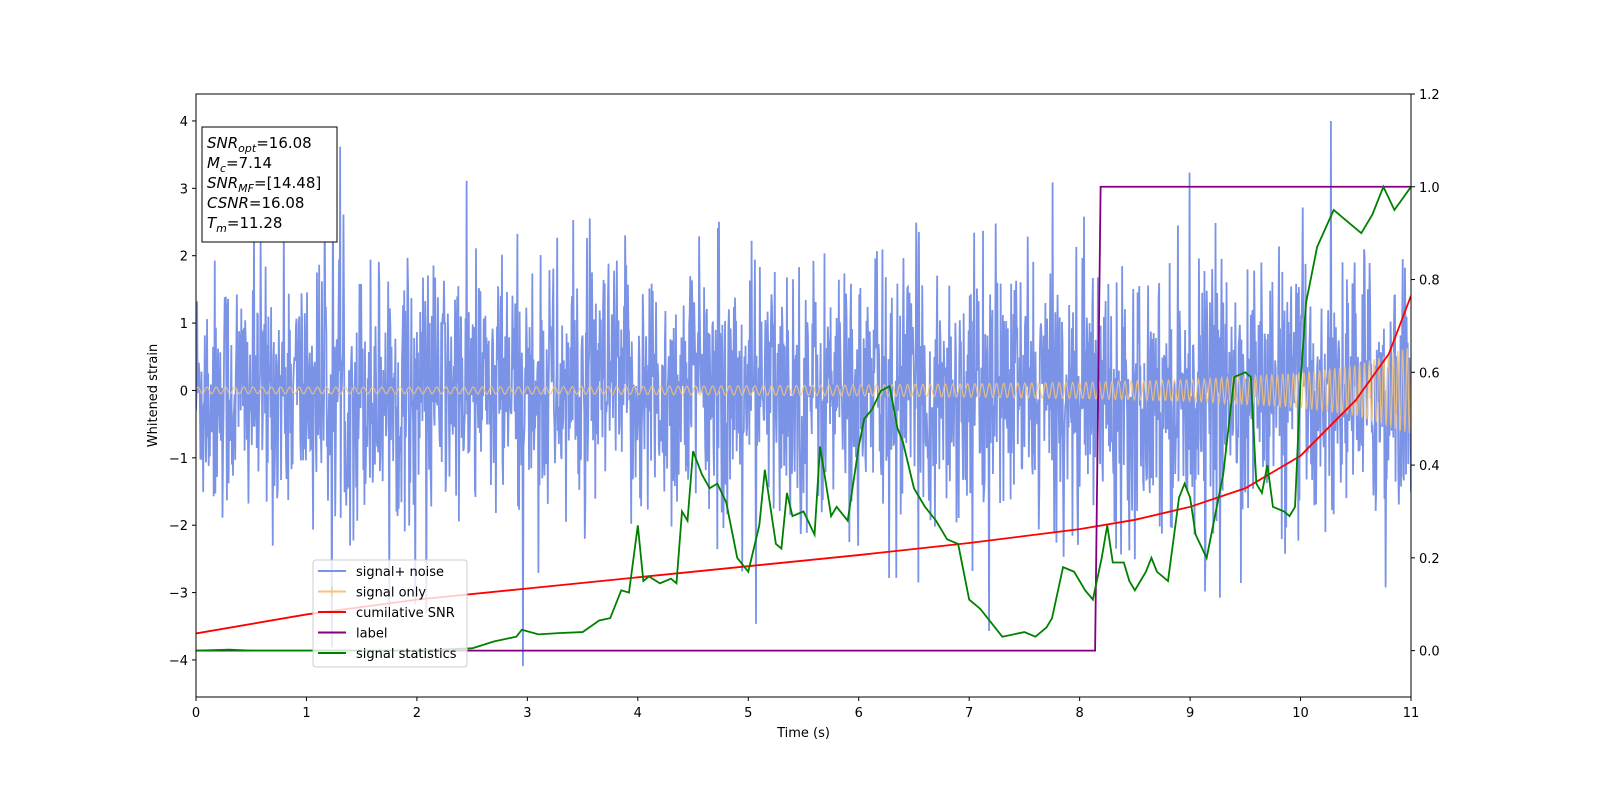 The image size is (1600, 800). I want to click on legend-label: label, so click(371, 634).